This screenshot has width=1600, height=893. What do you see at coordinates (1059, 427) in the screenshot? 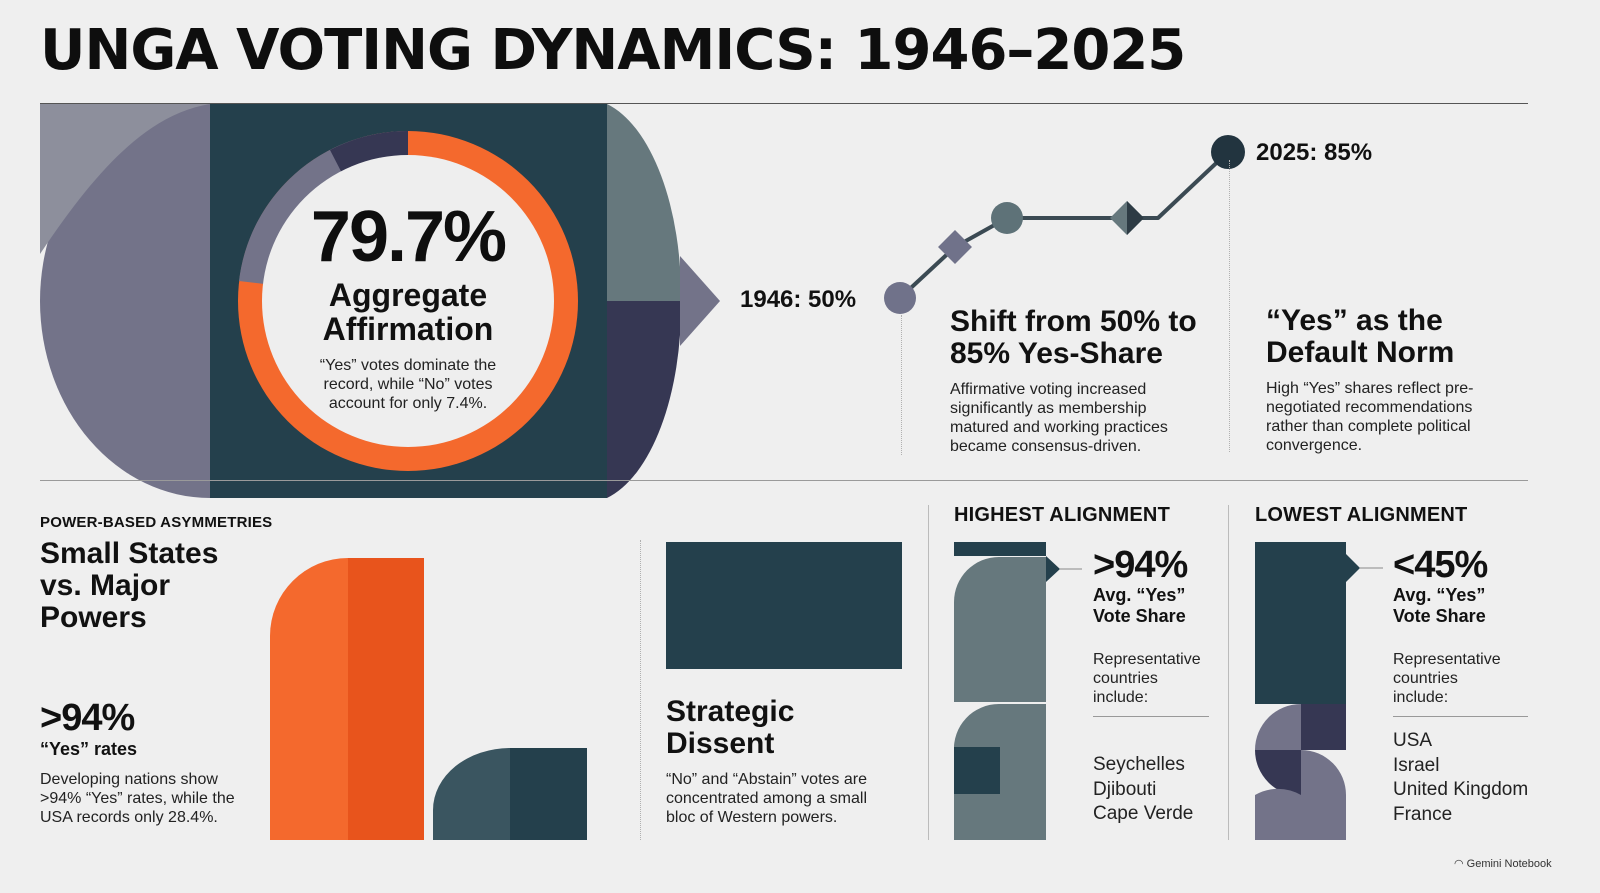
I see `shift-body-line3: matured and working practices` at bounding box center [1059, 427].